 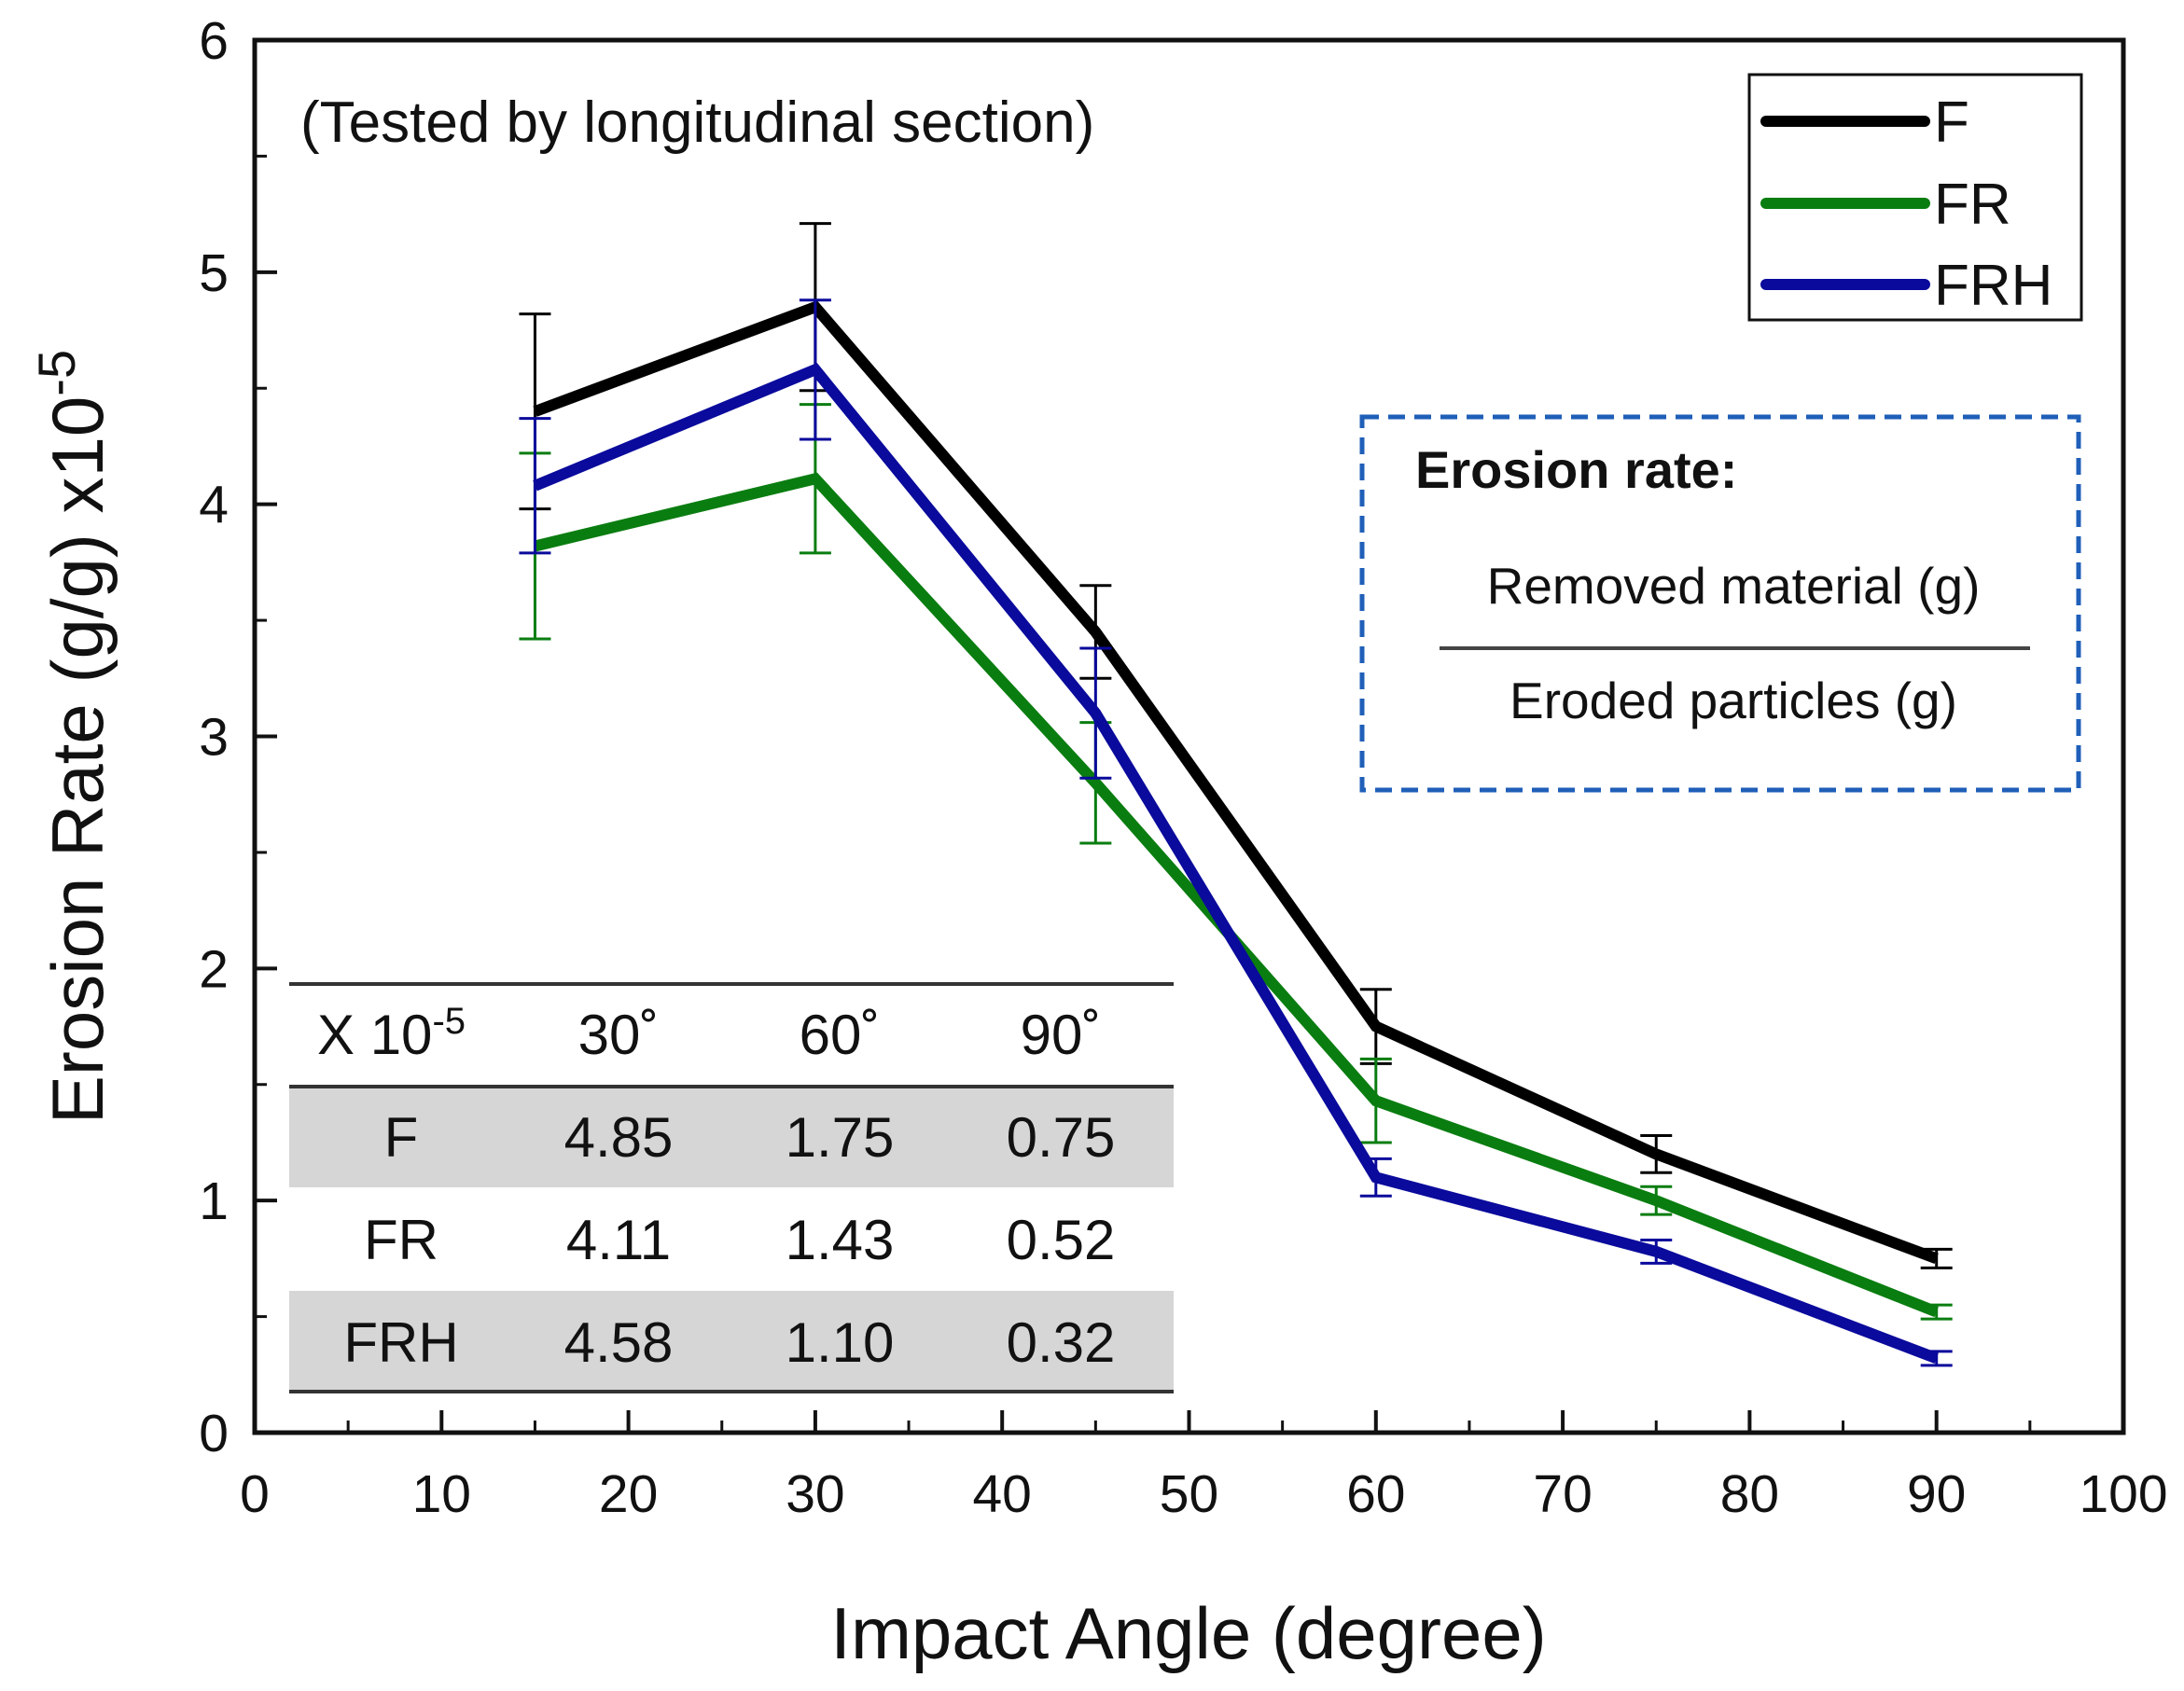 I want to click on table-col-header-30: 30˚, so click(x=619, y=1035).